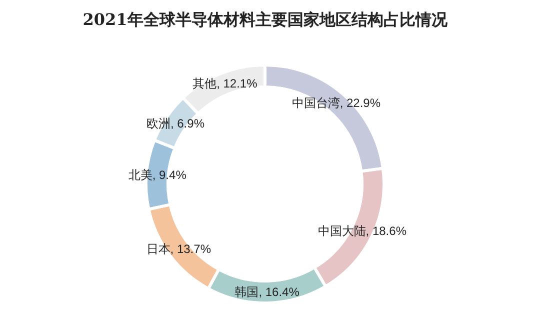 This screenshot has height=334, width=533. Describe the element at coordinates (362, 231) in the screenshot. I see `slice-label: 中国大陆, 18.6%` at that location.